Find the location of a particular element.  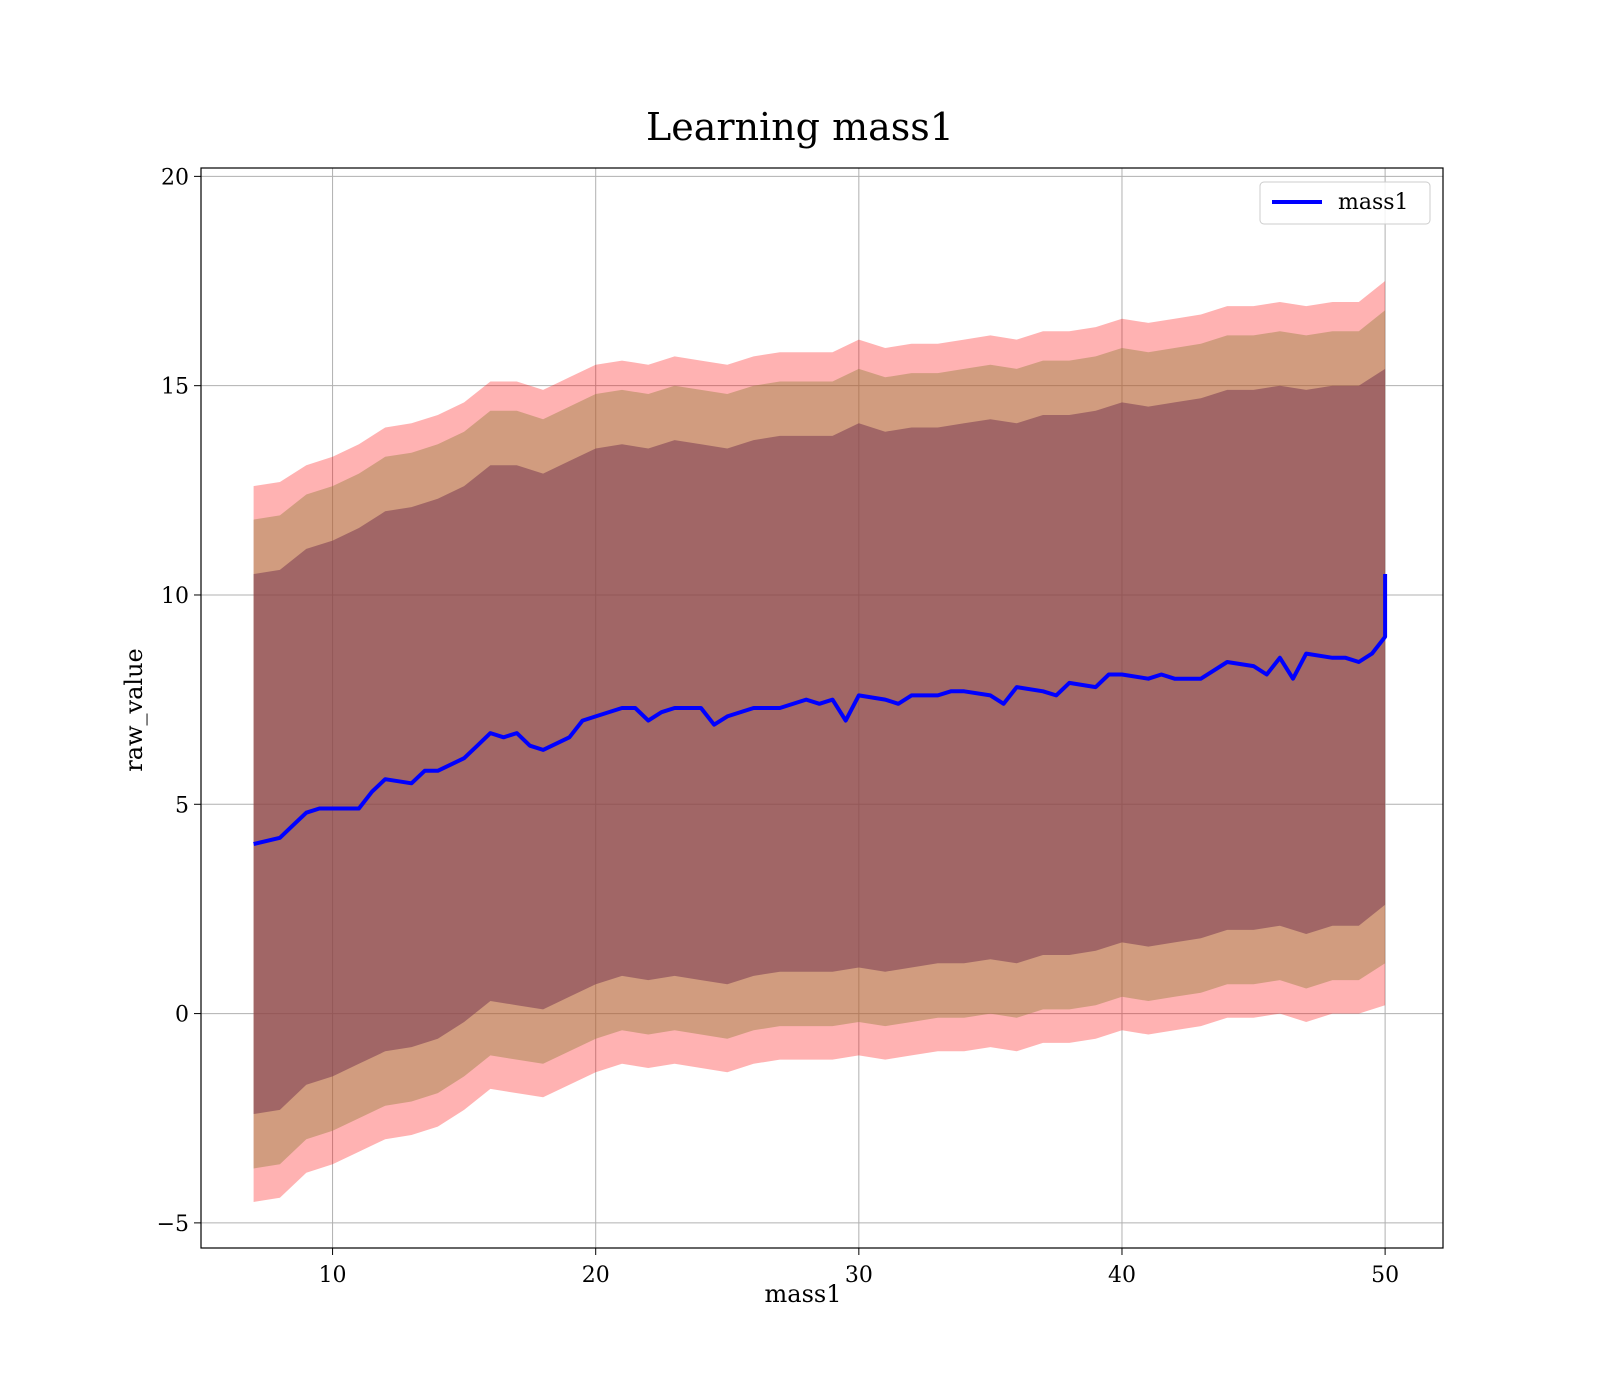

y-tick-label: −5 is located at coordinates (173, 1224).